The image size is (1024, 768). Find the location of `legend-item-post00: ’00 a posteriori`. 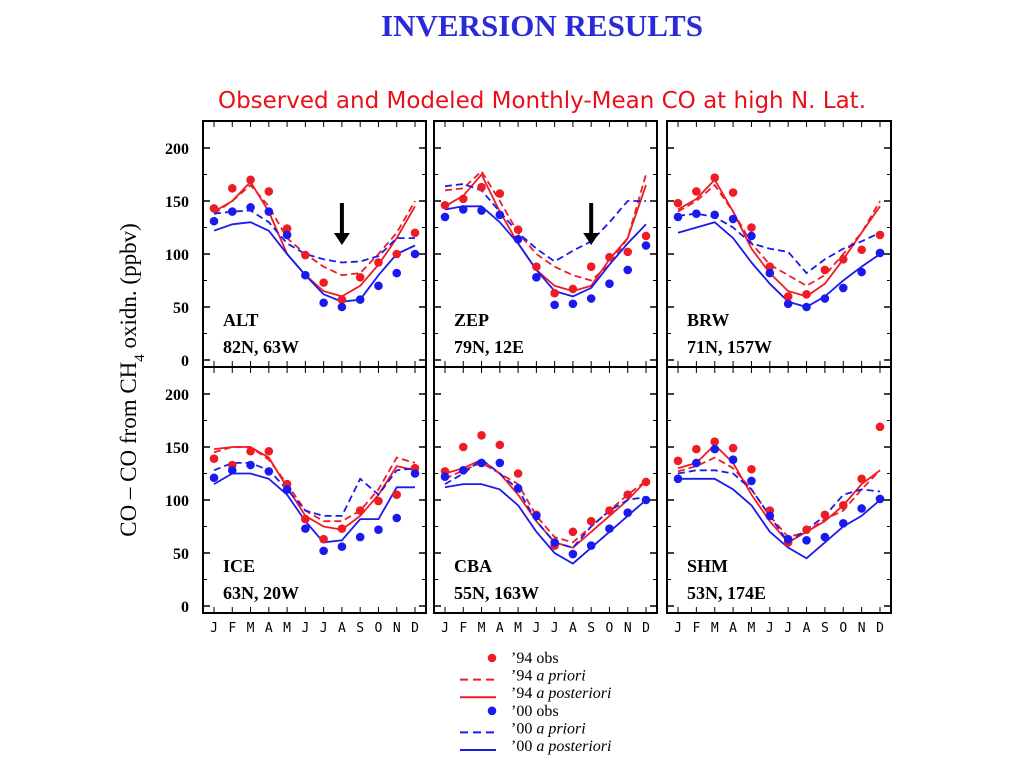

legend-item-post00: ’00 a posteriori is located at coordinates (535, 746).